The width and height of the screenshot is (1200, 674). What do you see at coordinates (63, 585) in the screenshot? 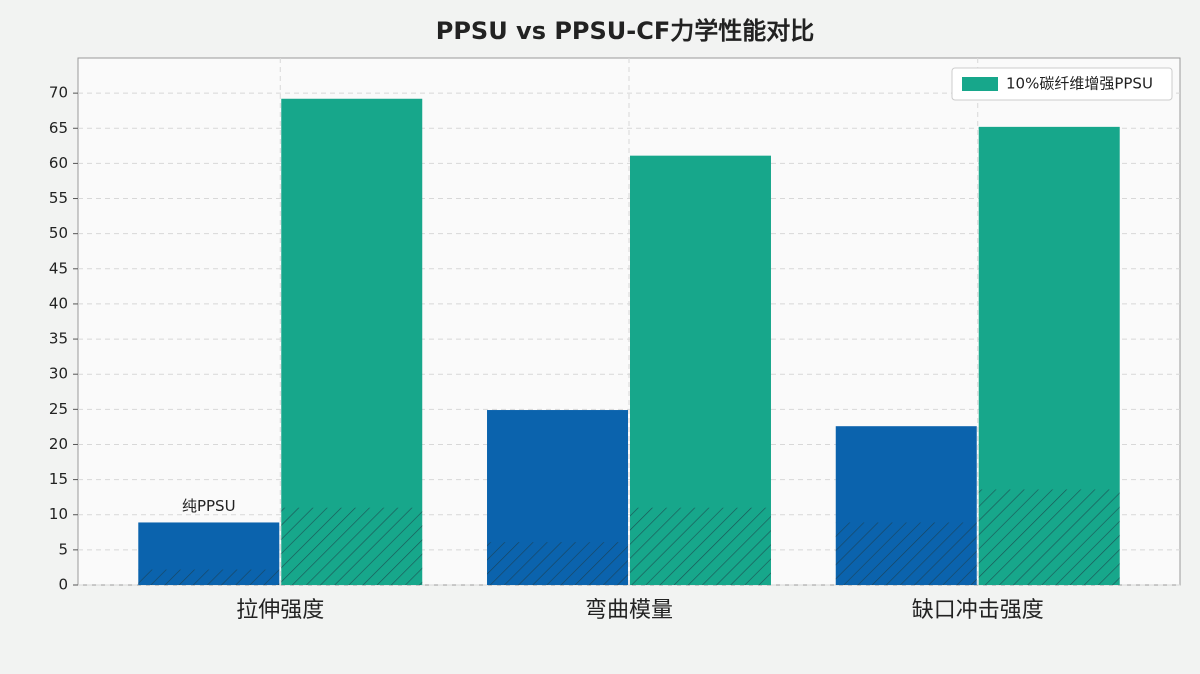
I see `y-tick-label: 0` at bounding box center [63, 585].